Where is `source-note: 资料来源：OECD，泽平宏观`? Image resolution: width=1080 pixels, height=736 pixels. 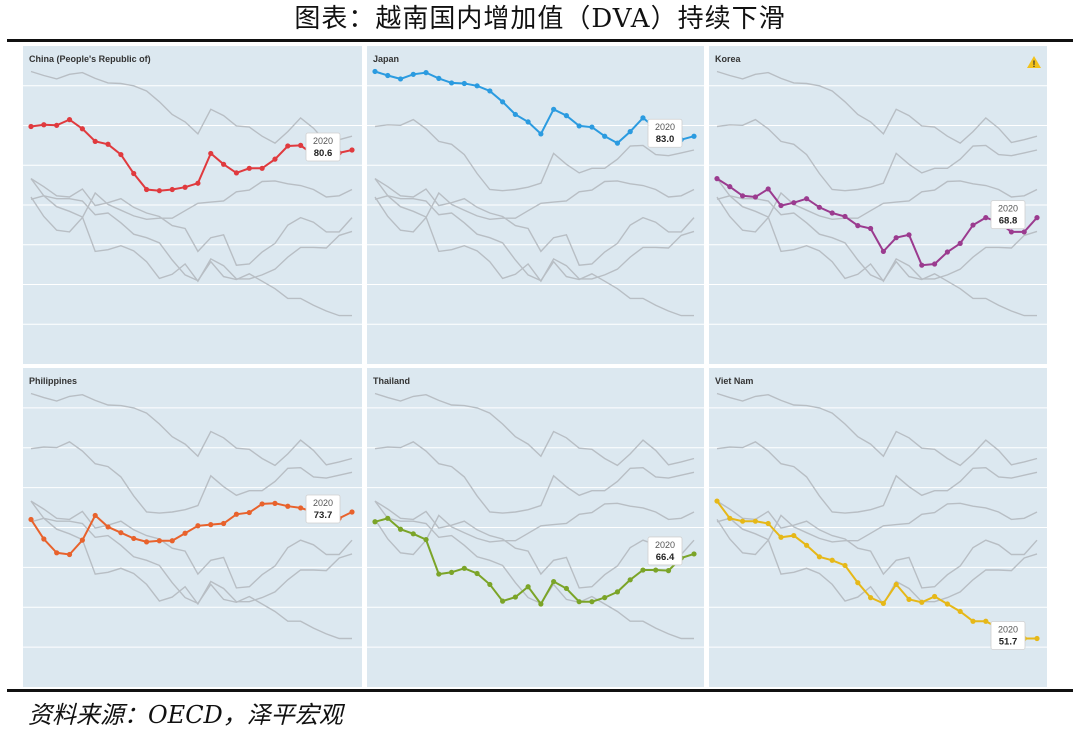 source-note: 资料来源：OECD，泽平宏观 is located at coordinates (185, 715).